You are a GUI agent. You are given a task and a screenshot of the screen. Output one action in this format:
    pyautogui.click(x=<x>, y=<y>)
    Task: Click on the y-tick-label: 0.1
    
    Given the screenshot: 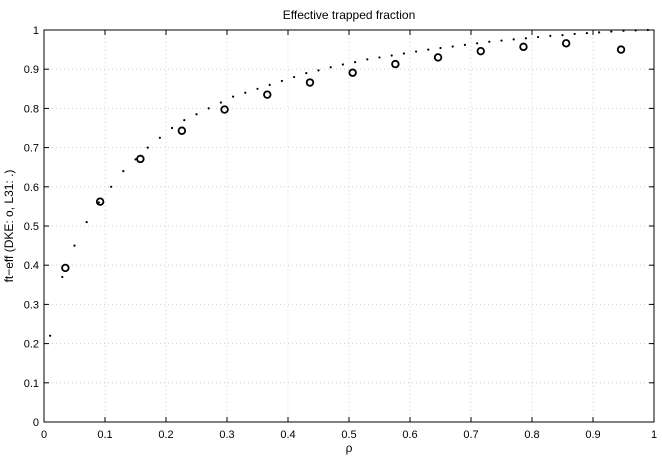 What is the action you would take?
    pyautogui.click(x=31, y=384)
    